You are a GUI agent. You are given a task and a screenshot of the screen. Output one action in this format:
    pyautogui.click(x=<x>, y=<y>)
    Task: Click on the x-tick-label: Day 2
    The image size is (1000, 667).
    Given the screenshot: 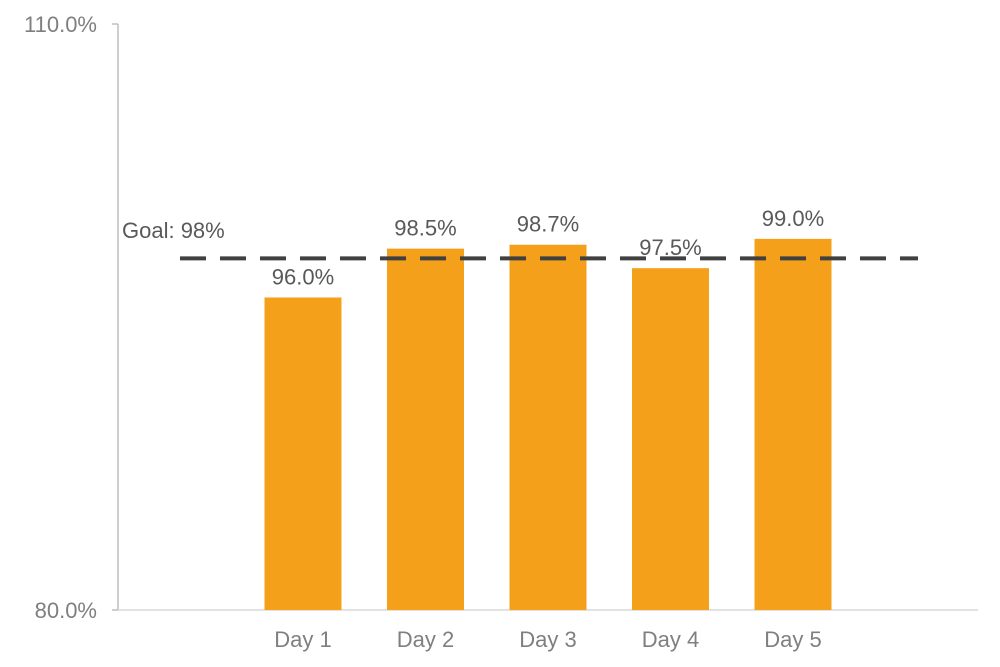 What is the action you would take?
    pyautogui.click(x=425, y=639)
    